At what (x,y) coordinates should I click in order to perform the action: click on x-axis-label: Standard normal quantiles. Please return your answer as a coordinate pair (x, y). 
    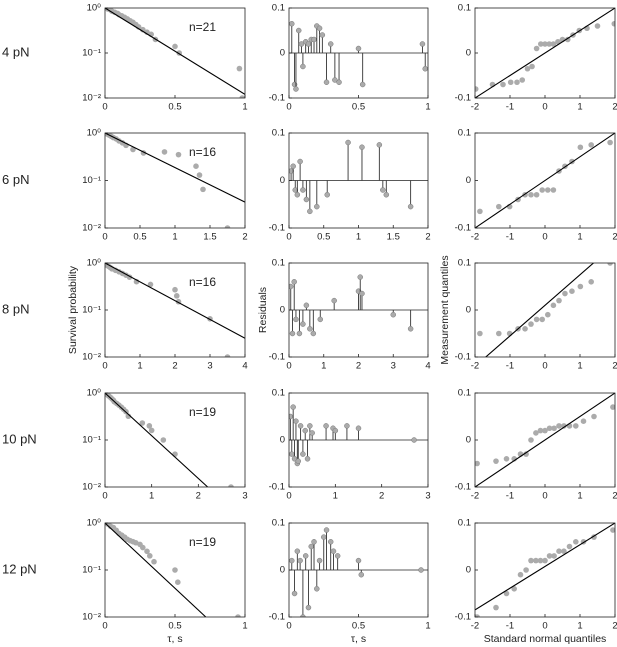
    Looking at the image, I should click on (545, 639).